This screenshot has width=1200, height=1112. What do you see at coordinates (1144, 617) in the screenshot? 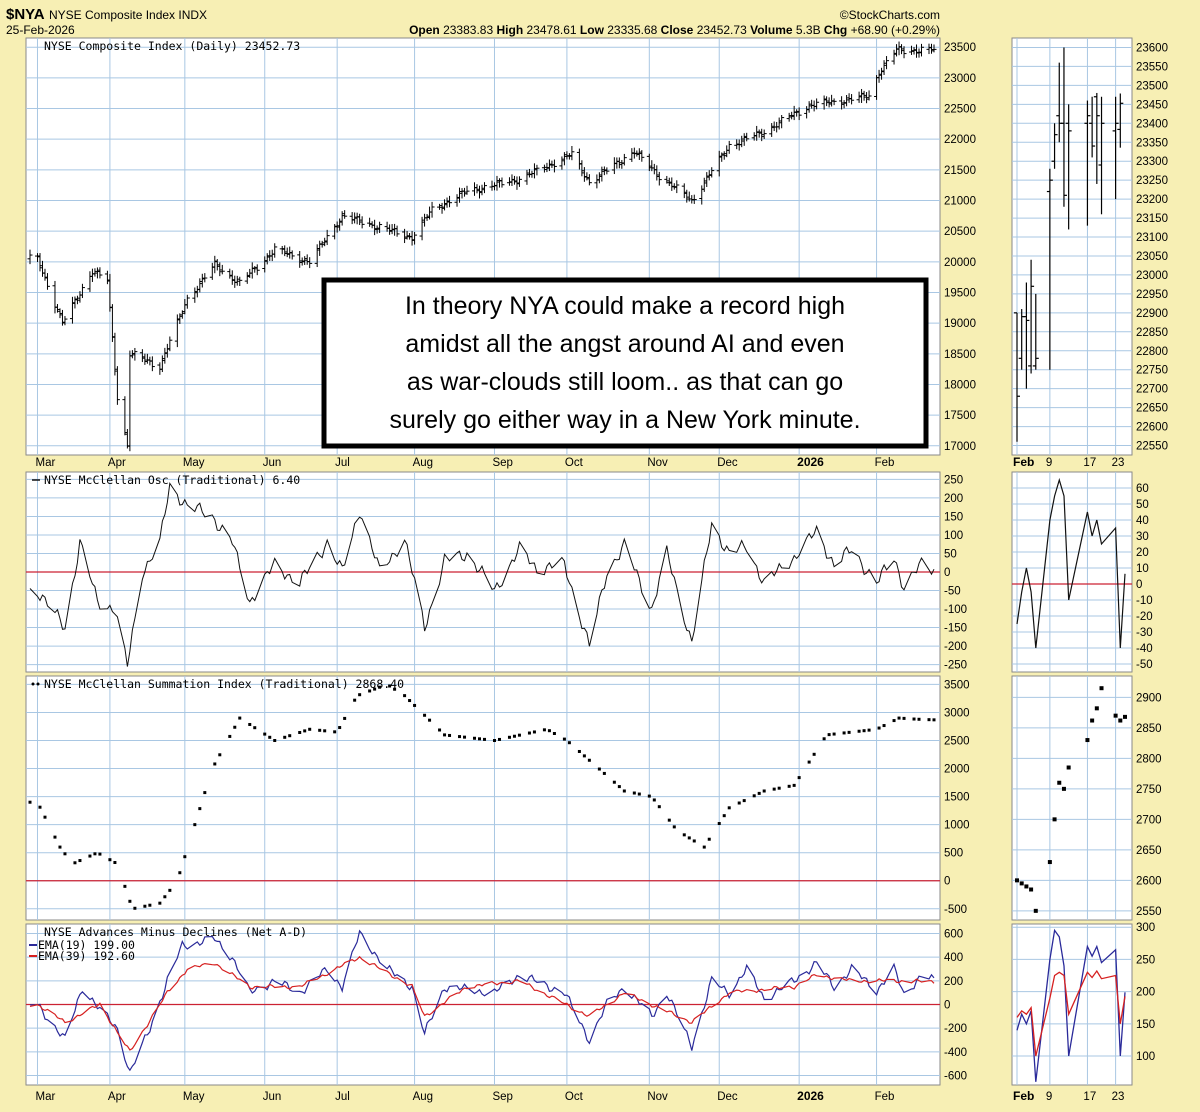
I see `osc-zoom-panel-y-tick-label: -20` at bounding box center [1144, 617].